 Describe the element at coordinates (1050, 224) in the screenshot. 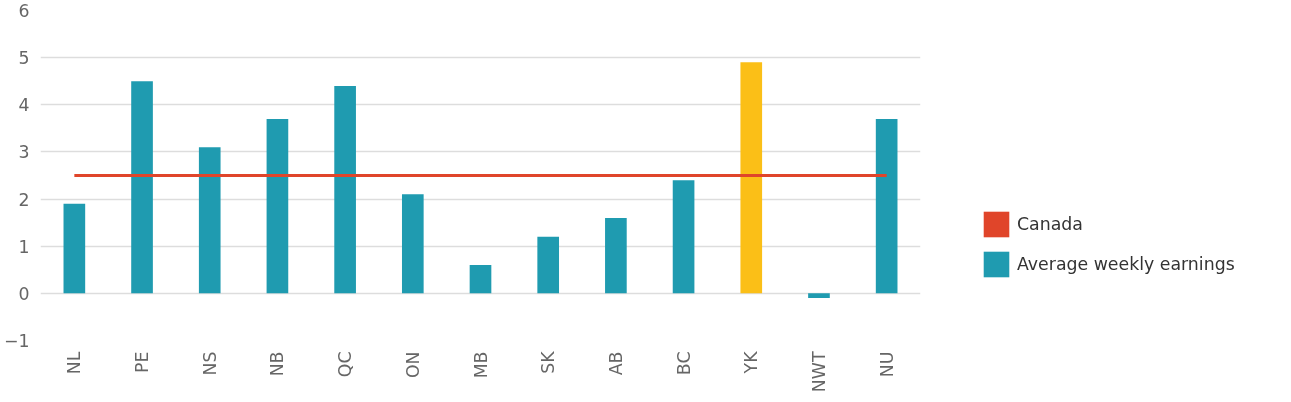

I see `legend-label: Canada` at that location.